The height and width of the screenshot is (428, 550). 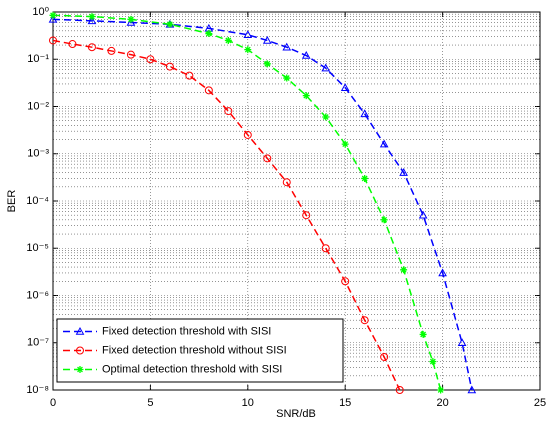 What do you see at coordinates (38, 154) in the screenshot?
I see `y-tick-label: 10⁻³` at bounding box center [38, 154].